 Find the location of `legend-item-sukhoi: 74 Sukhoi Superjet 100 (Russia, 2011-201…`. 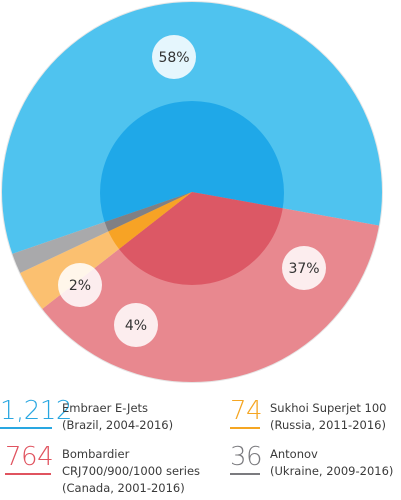

legend-item-sukhoi: 74 Sukhoi Superjet 100 (Russia, 2011-201… is located at coordinates (315, 417).